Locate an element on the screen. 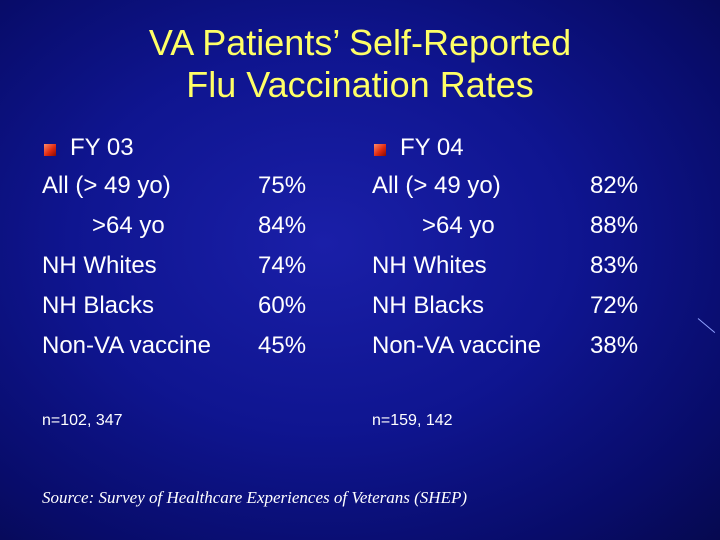  table-row: All (> 49 yo) 82% is located at coordinates (522, 188).